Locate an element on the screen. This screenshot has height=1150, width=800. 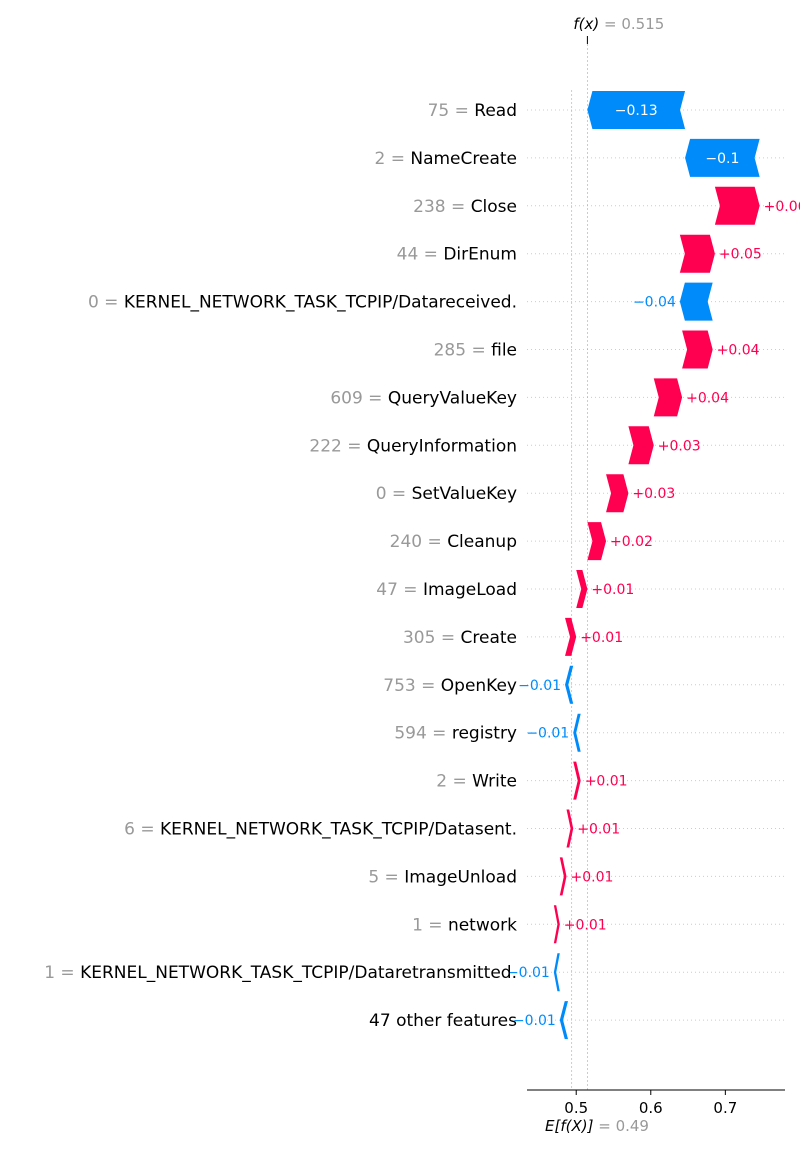
feature-name: OpenKey is located at coordinates (479, 686).